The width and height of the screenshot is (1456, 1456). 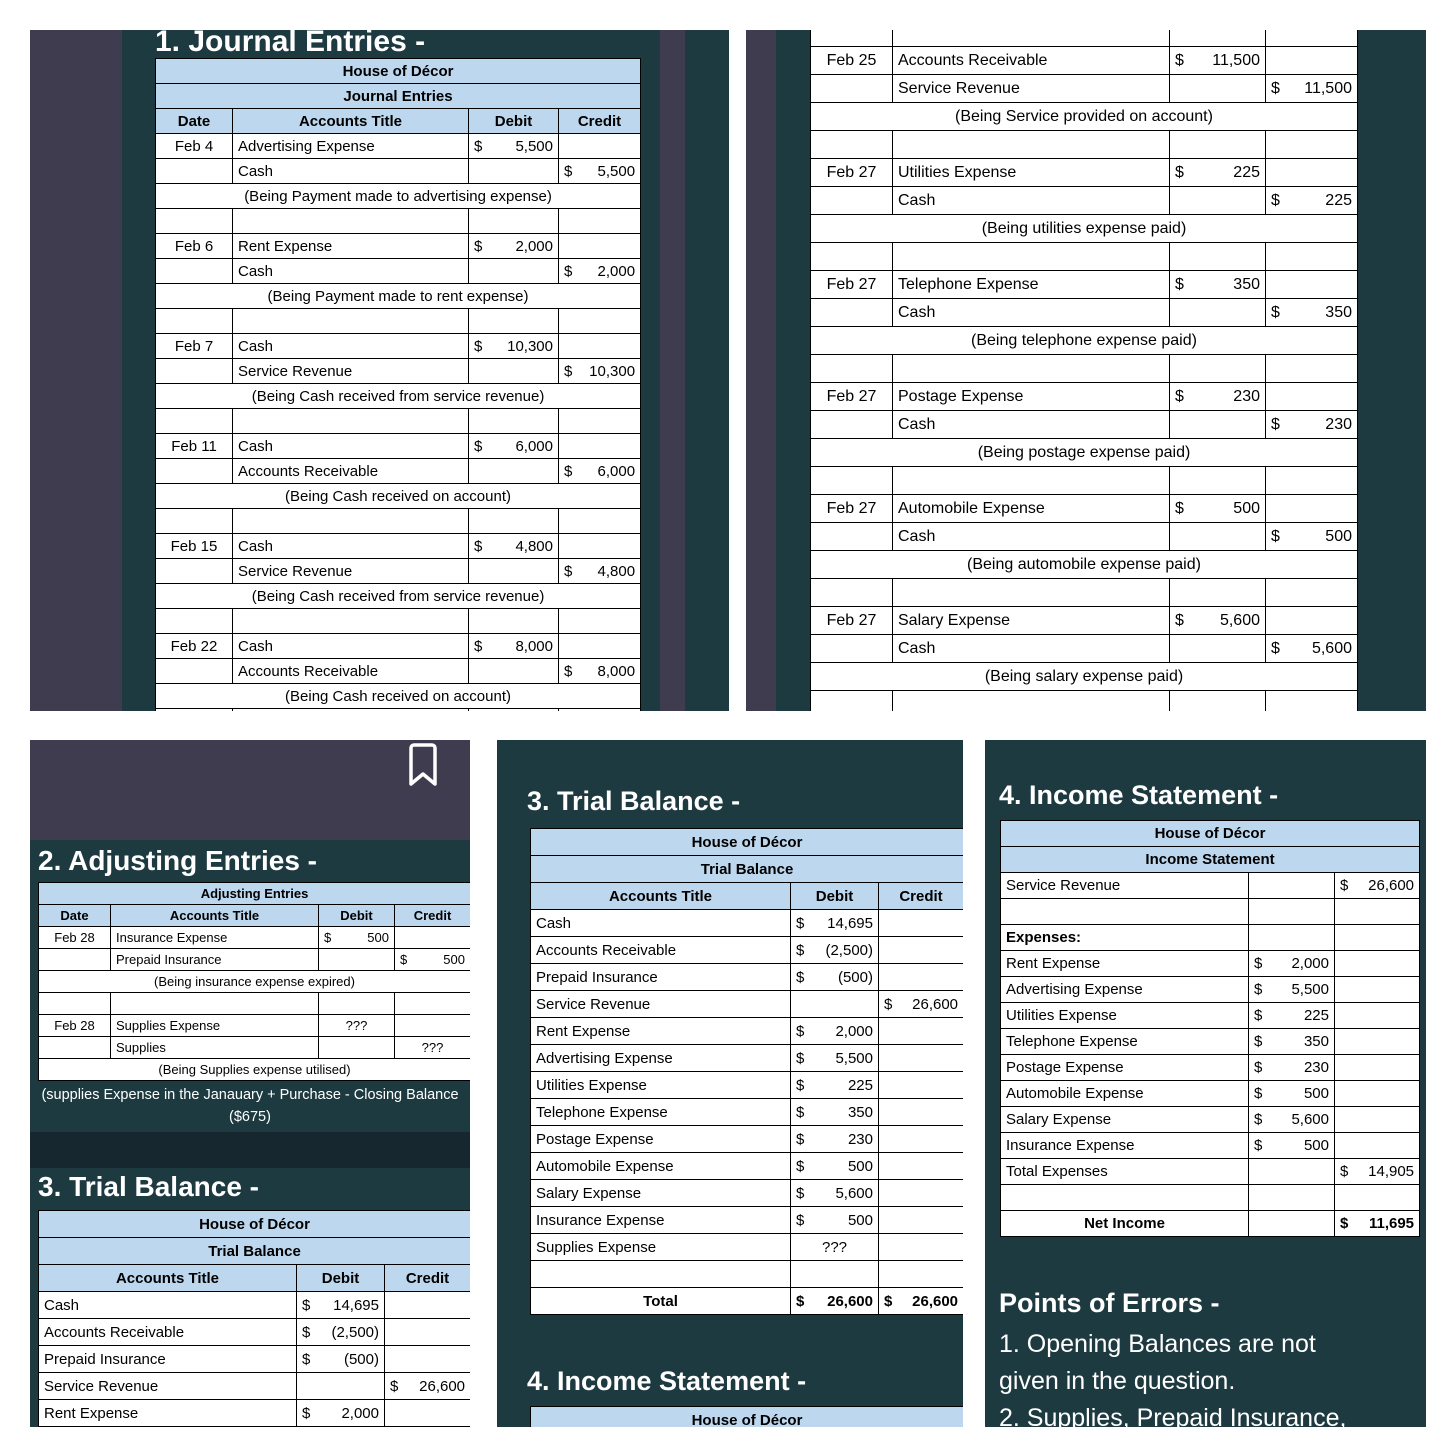 I want to click on table-row, so click(x=1084, y=700).